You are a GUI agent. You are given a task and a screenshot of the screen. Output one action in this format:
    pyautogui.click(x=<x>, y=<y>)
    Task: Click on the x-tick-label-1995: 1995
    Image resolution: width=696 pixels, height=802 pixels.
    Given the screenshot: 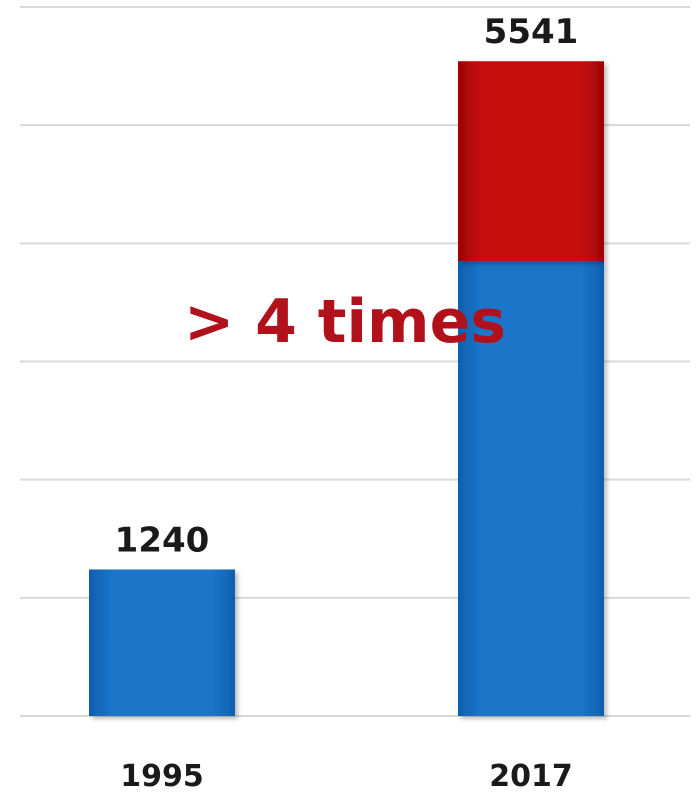 What is the action you would take?
    pyautogui.click(x=162, y=776)
    